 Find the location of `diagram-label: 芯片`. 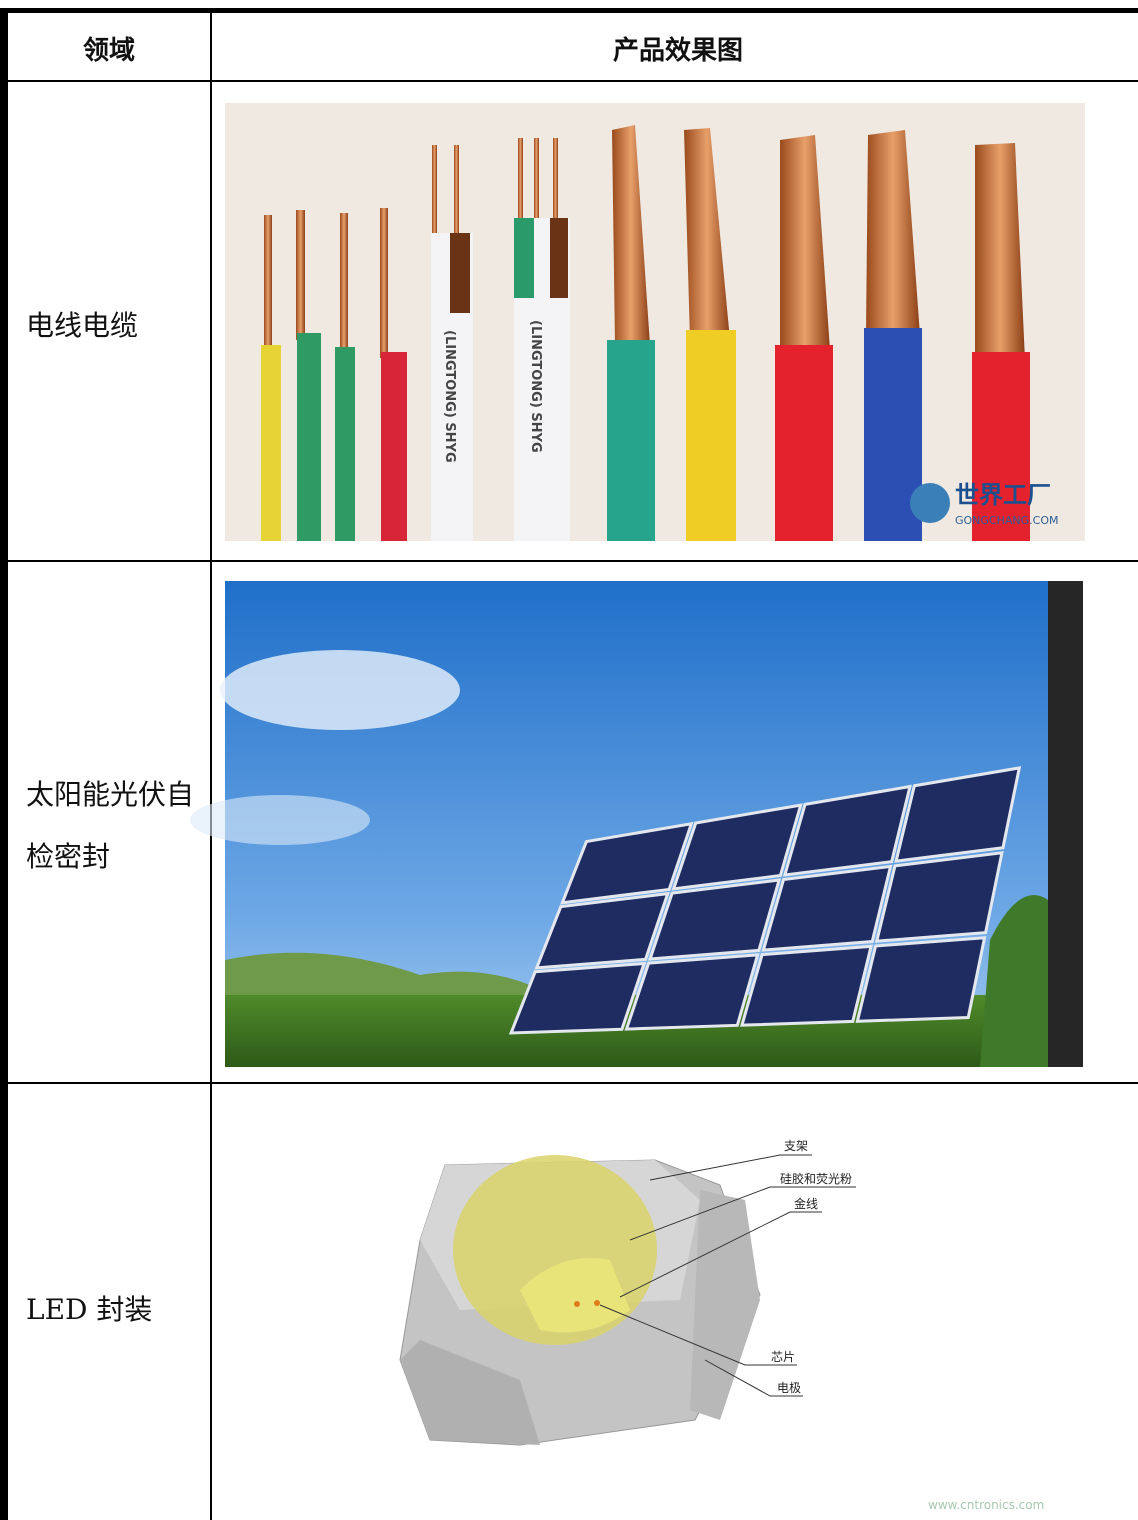

diagram-label: 芯片 is located at coordinates (783, 1357).